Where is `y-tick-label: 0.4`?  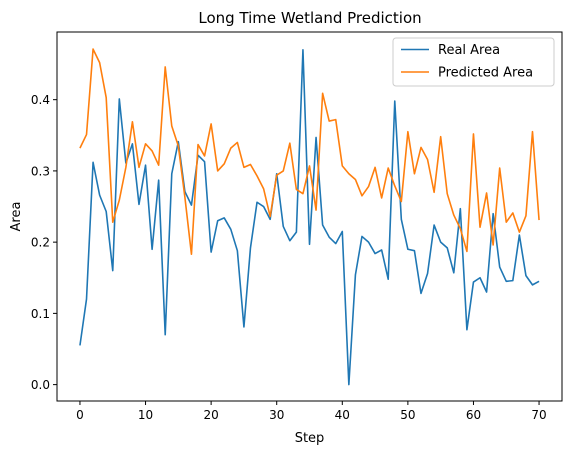 y-tick-label: 0.4 is located at coordinates (40, 100).